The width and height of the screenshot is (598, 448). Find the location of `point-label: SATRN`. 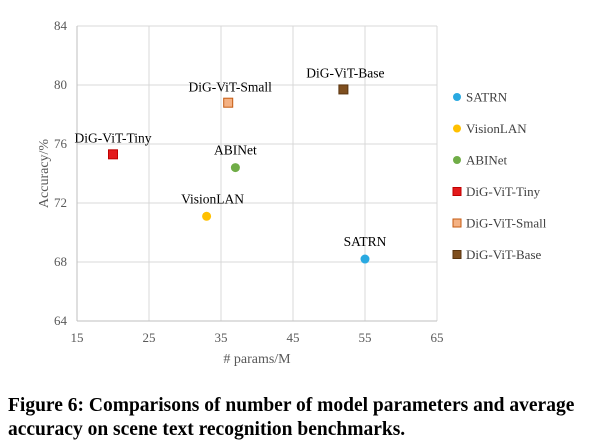

point-label: SATRN is located at coordinates (365, 241).